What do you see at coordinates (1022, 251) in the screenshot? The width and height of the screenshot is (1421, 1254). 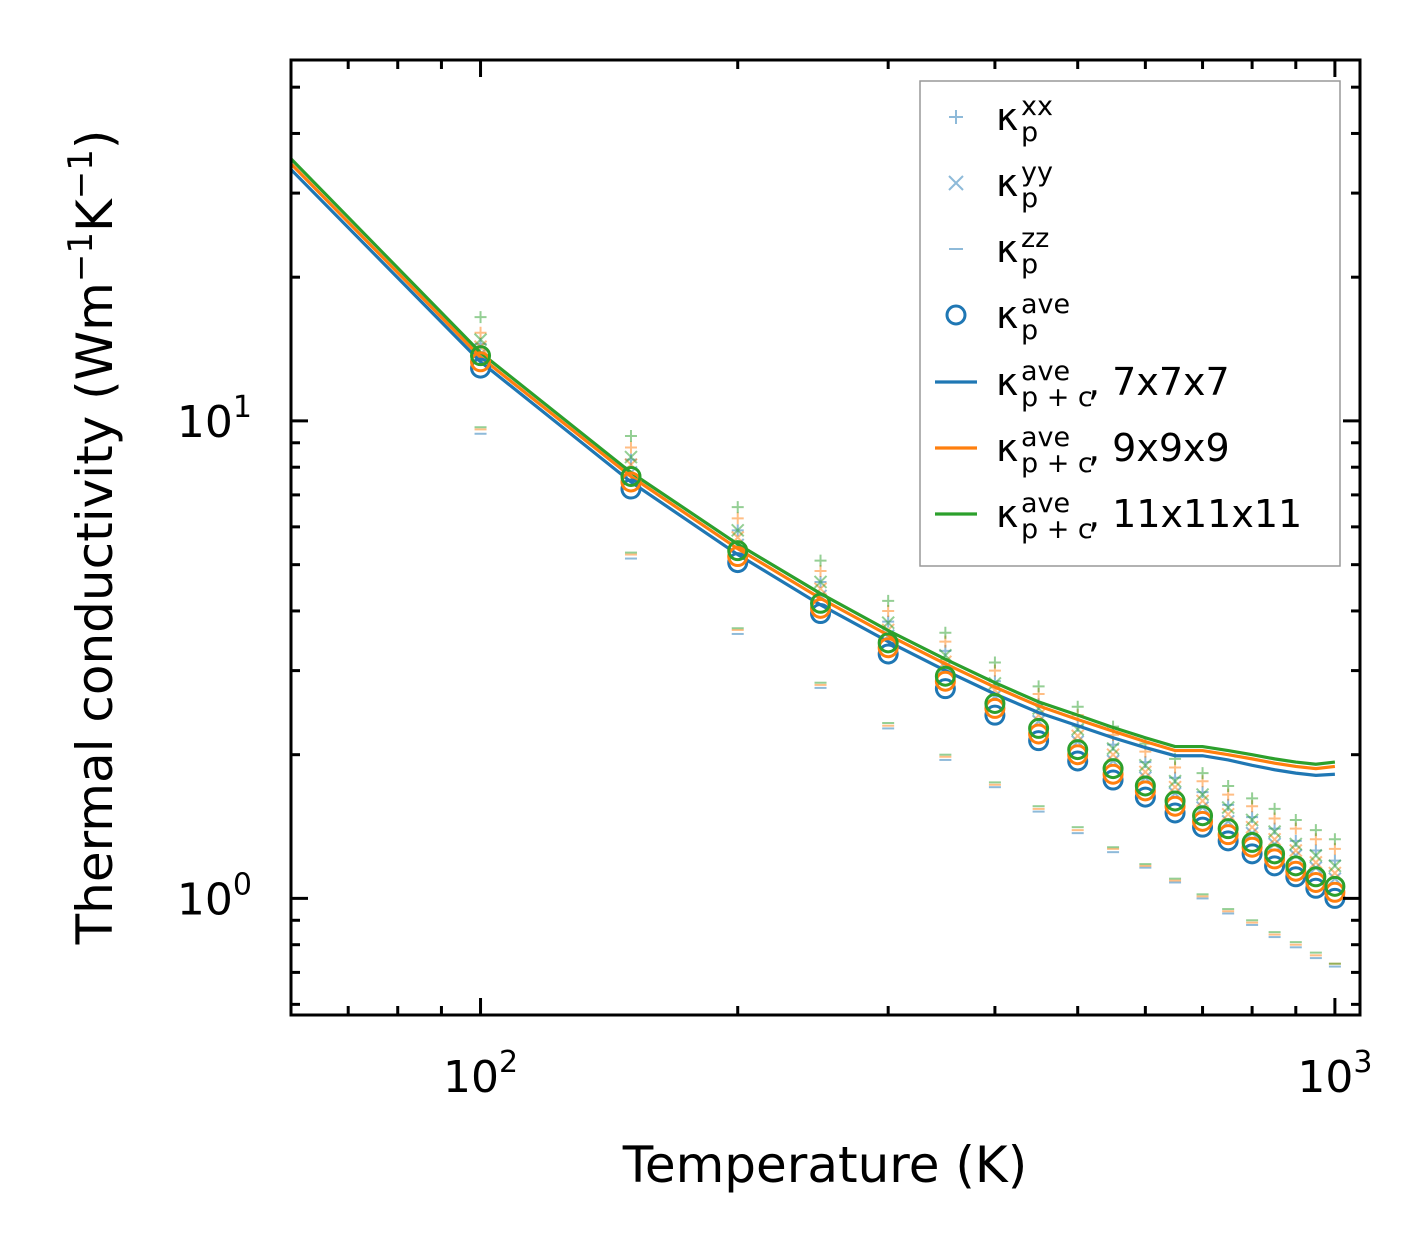 I see `legend-label: κzz p` at bounding box center [1022, 251].